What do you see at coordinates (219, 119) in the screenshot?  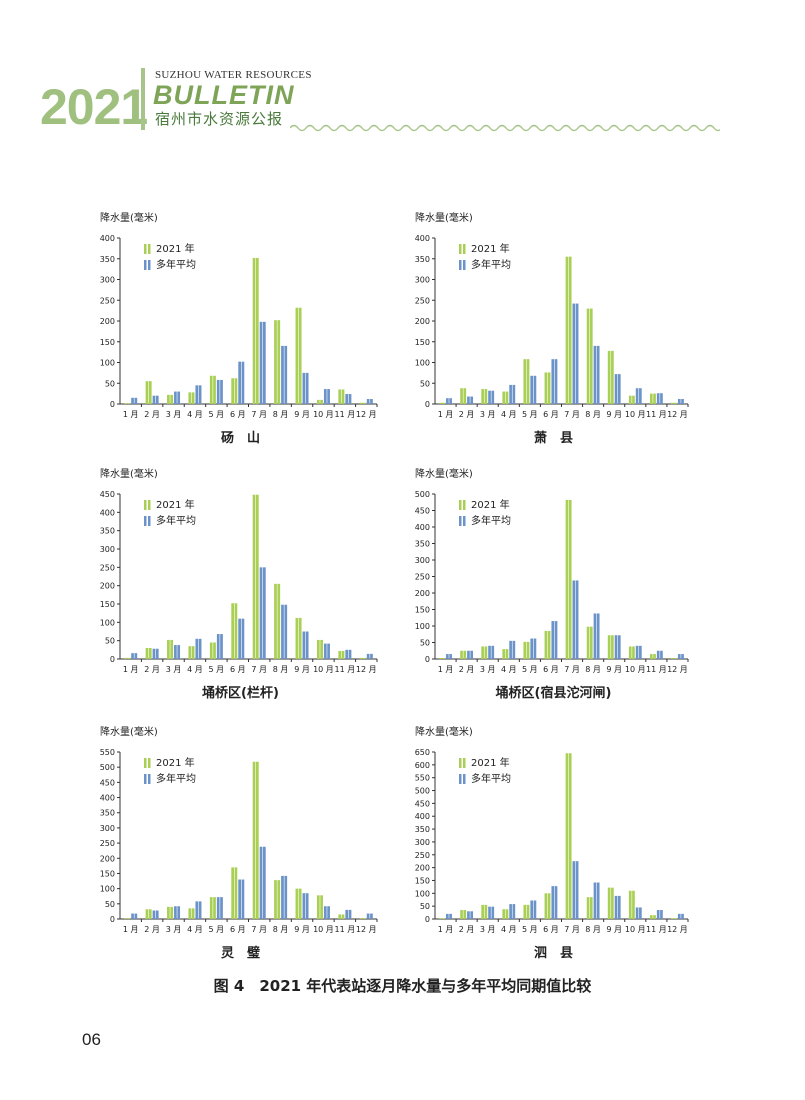 I see `header-title-cn: 宿州市水资源公报` at bounding box center [219, 119].